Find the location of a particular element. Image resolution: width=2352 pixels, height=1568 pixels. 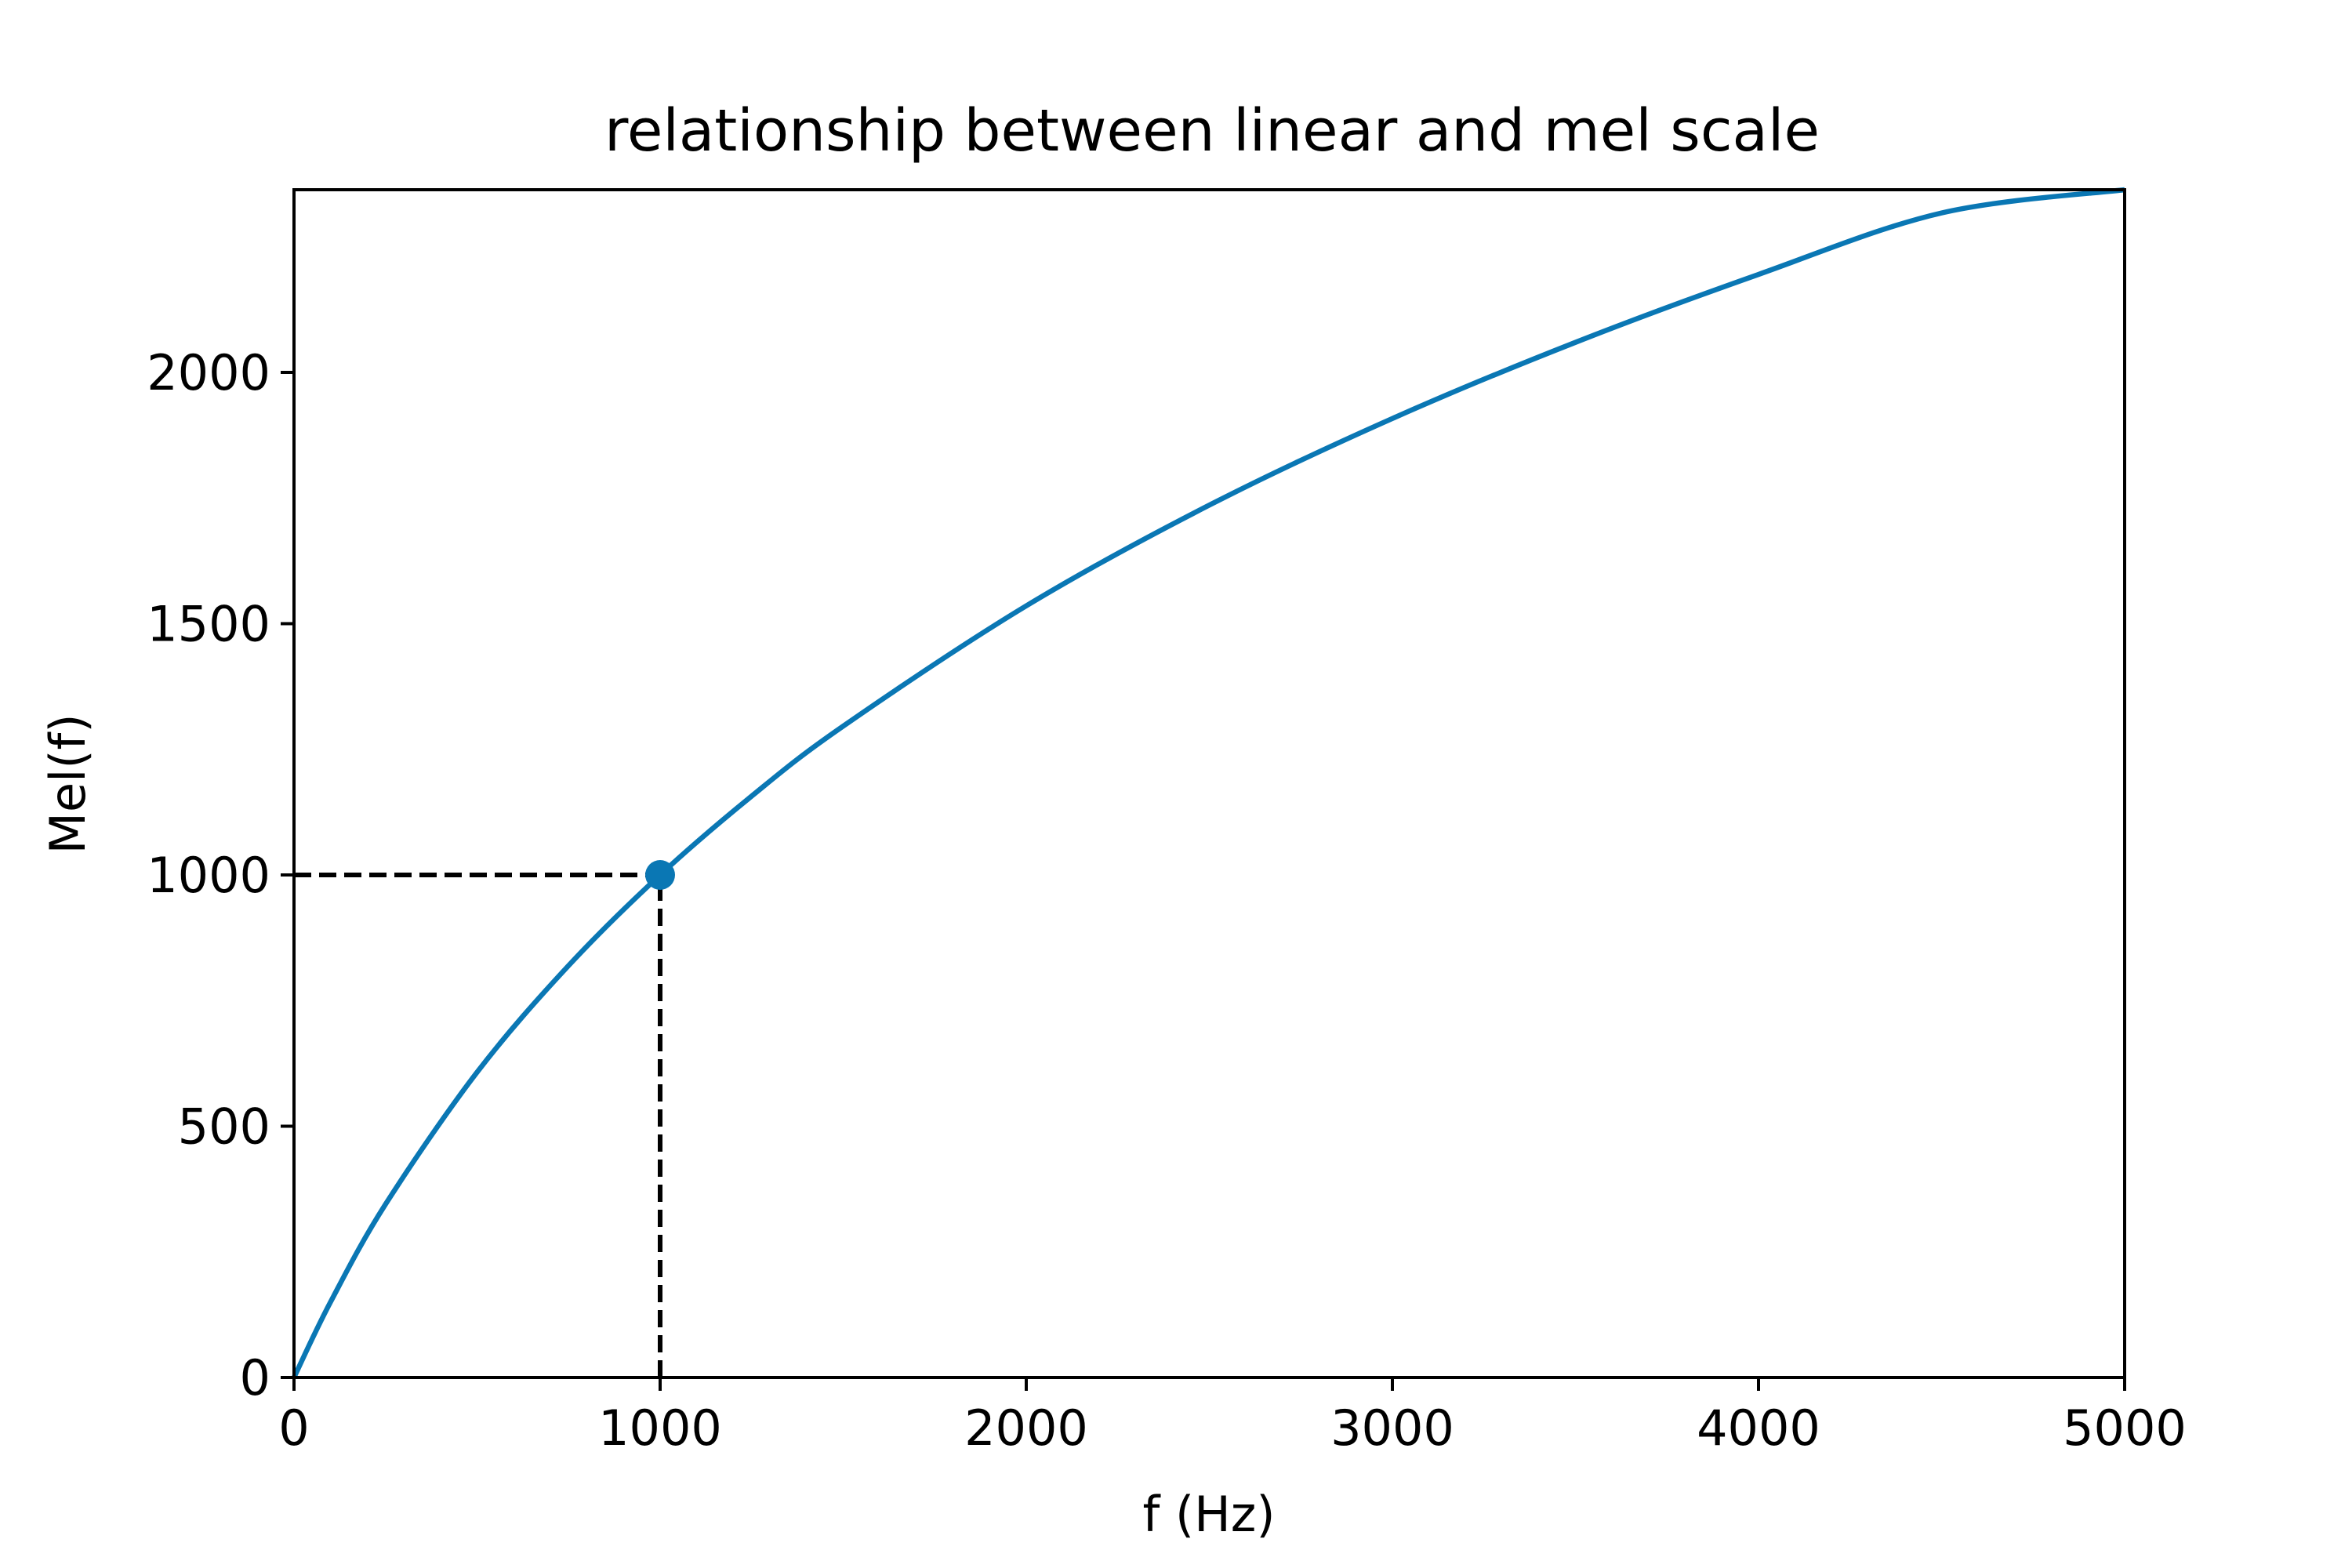

x-tick-label: 4000 is located at coordinates (1758, 1428).